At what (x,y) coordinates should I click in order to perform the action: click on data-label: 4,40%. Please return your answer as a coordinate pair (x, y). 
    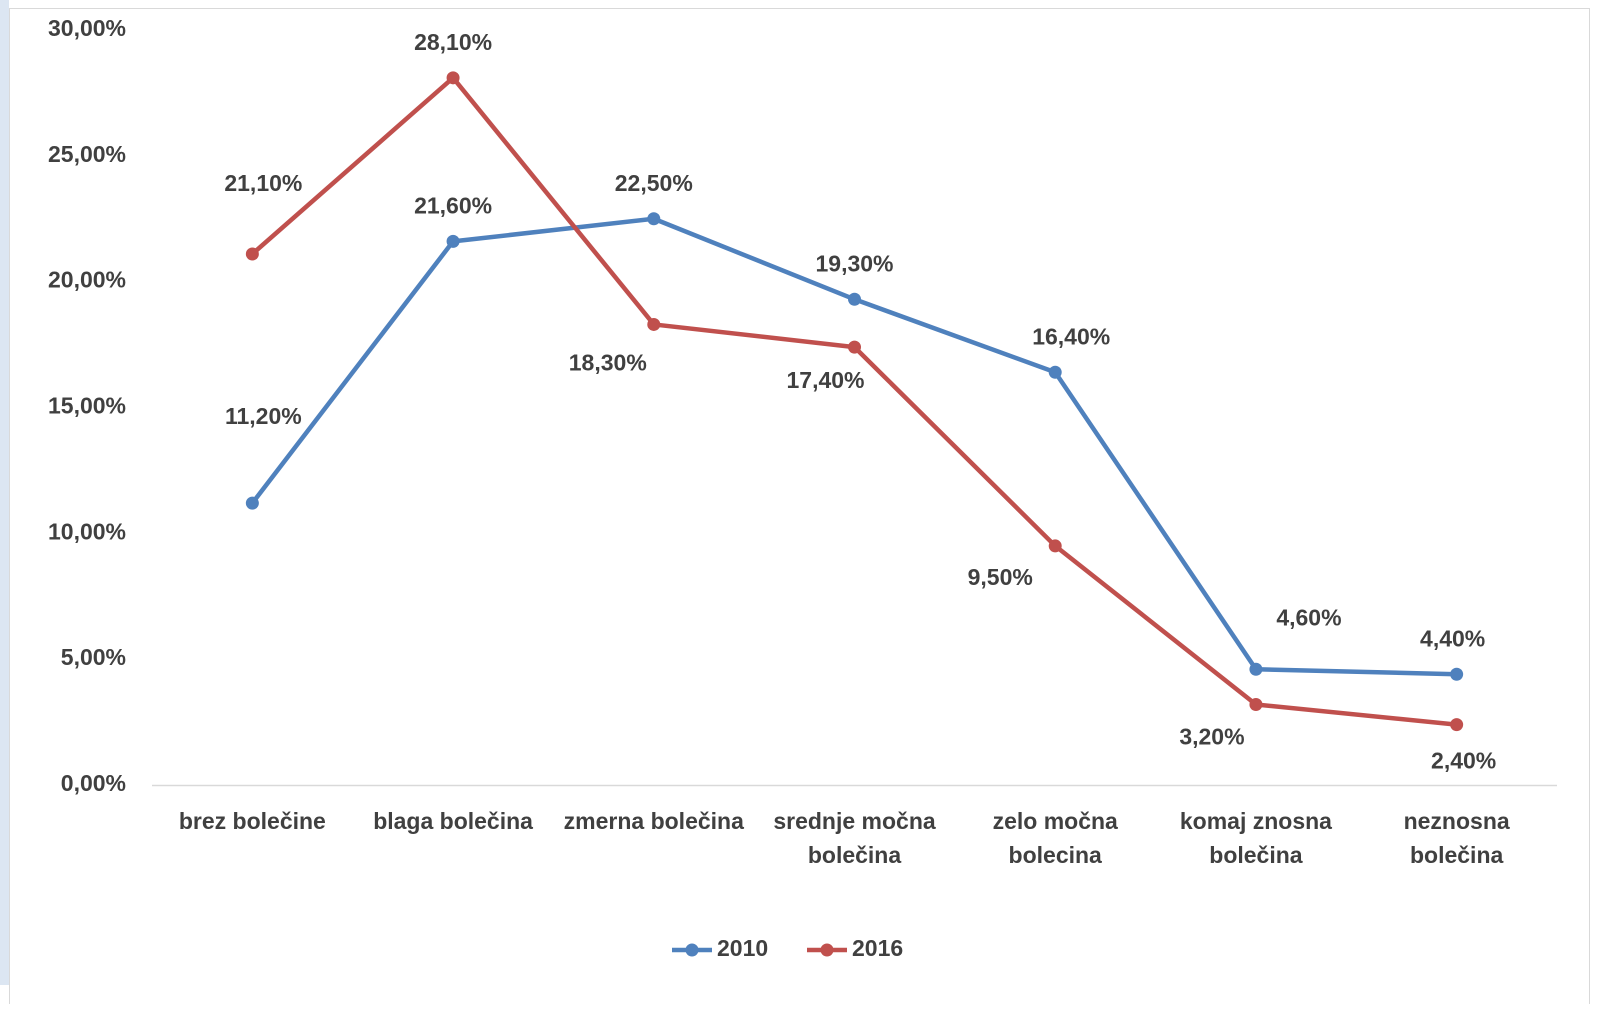
    Looking at the image, I should click on (1452, 638).